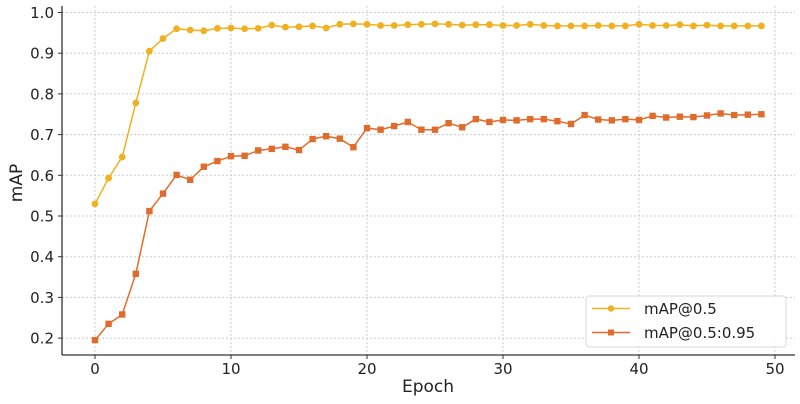 Image resolution: width=800 pixels, height=404 pixels. What do you see at coordinates (366, 369) in the screenshot?
I see `x-tick-label: 20` at bounding box center [366, 369].